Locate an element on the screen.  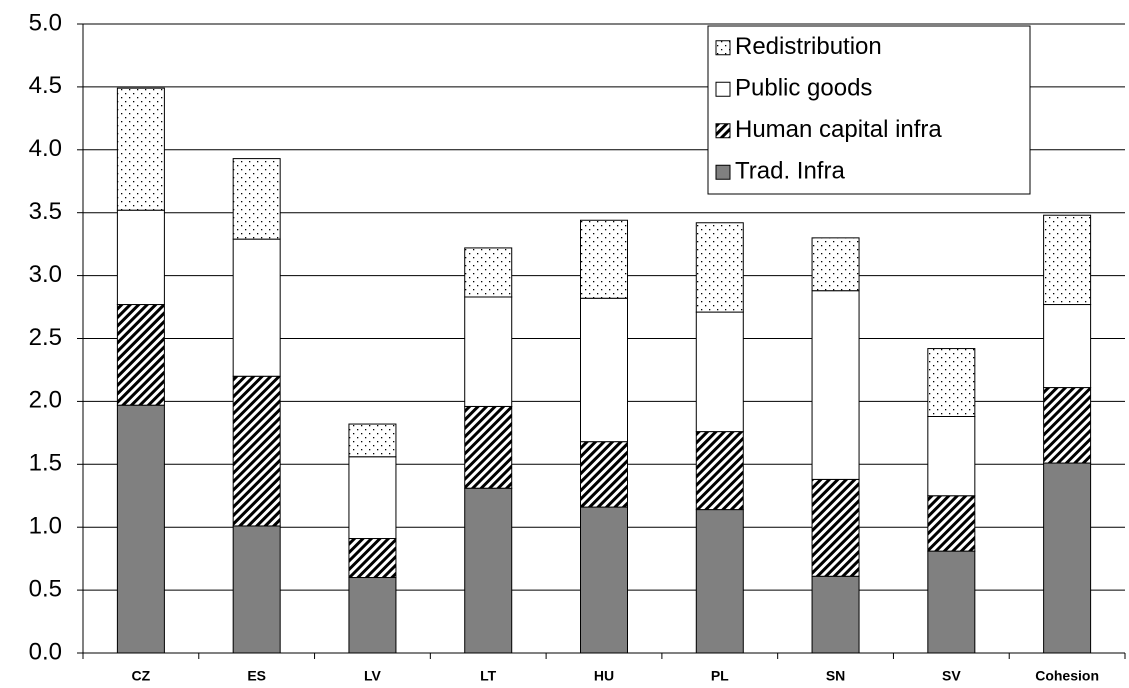
legend-label: Public goods is located at coordinates (803, 88).